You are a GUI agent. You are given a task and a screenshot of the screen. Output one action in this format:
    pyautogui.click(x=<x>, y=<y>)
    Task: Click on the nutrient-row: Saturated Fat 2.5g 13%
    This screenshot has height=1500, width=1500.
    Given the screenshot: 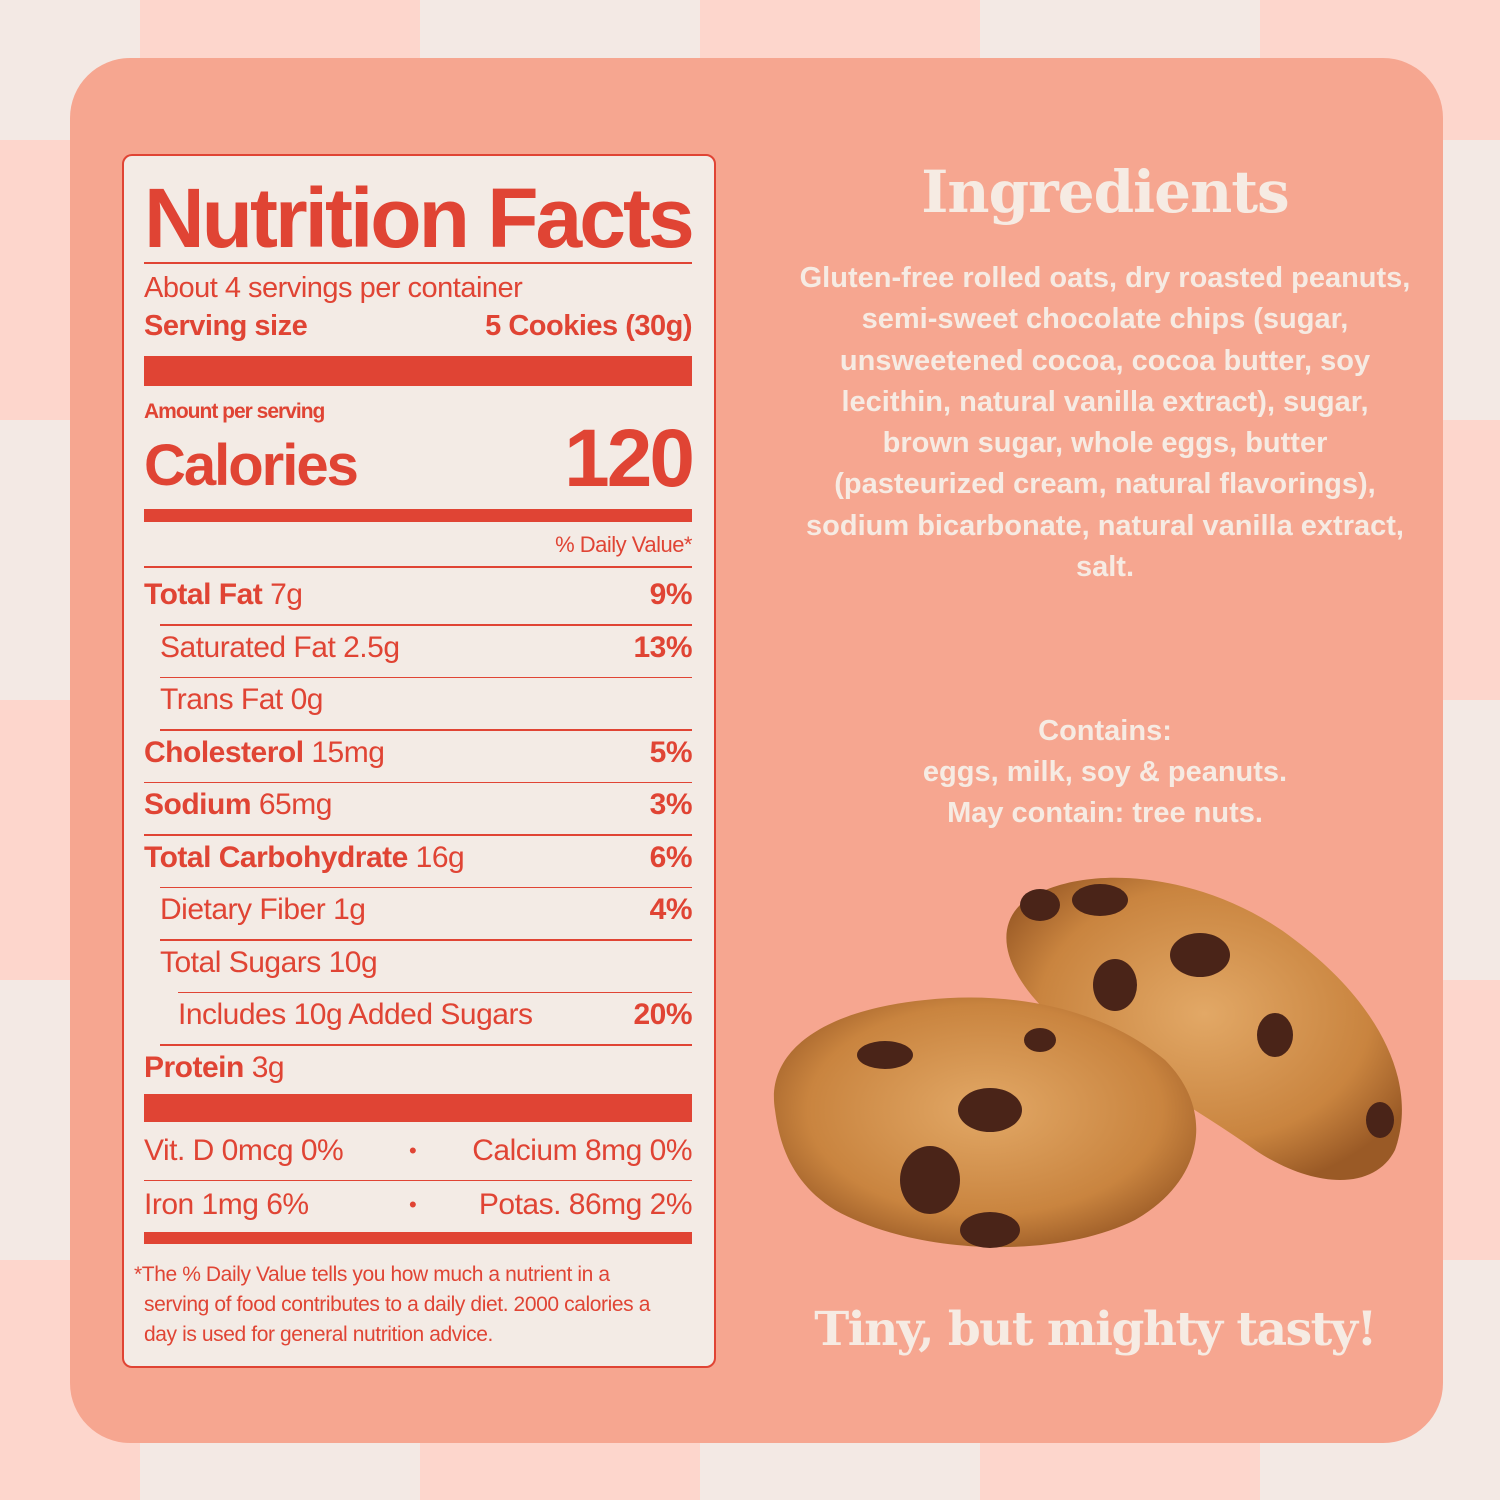 What is the action you would take?
    pyautogui.click(x=419, y=653)
    